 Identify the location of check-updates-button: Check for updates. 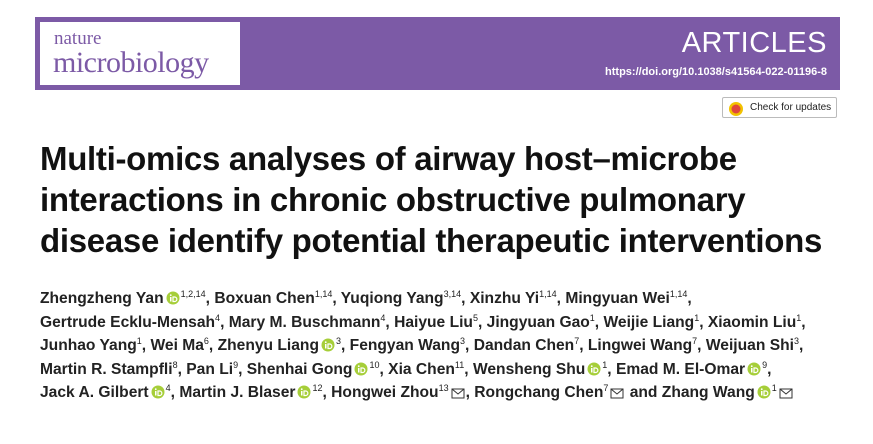
(779, 107).